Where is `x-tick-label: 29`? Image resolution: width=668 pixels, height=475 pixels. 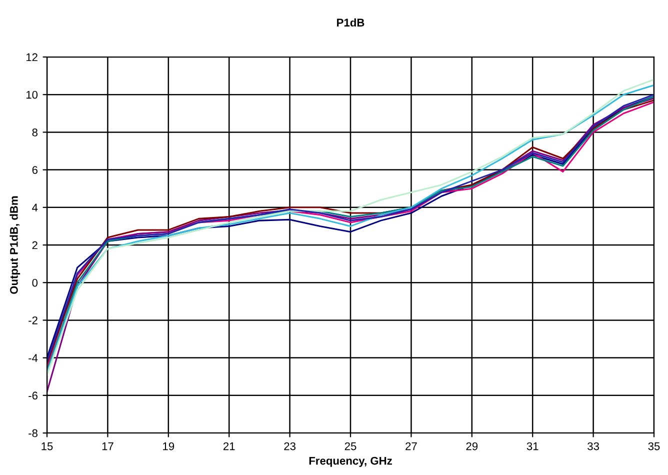
x-tick-label: 29 is located at coordinates (472, 446).